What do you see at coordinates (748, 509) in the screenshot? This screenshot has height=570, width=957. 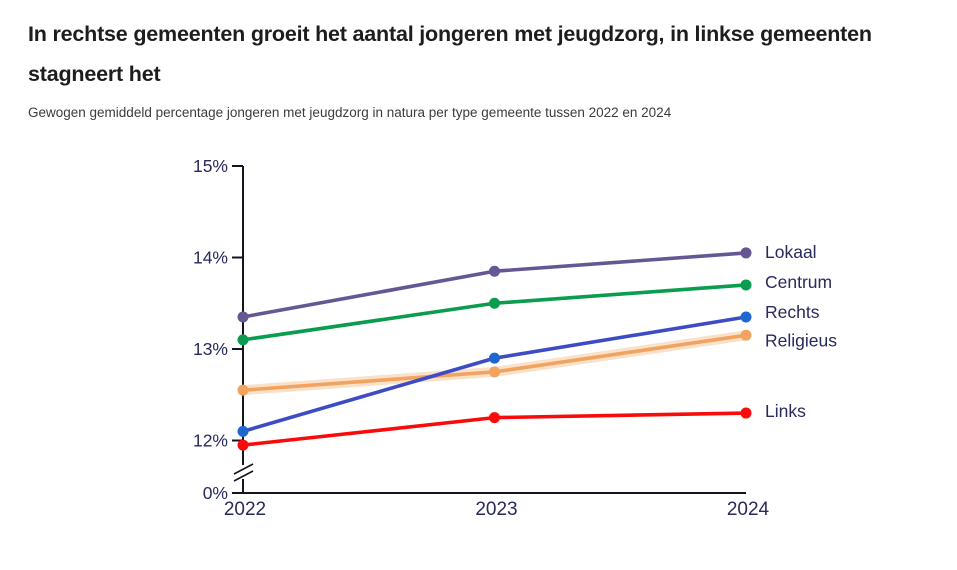 I see `x-tick-label-2024: 2024` at bounding box center [748, 509].